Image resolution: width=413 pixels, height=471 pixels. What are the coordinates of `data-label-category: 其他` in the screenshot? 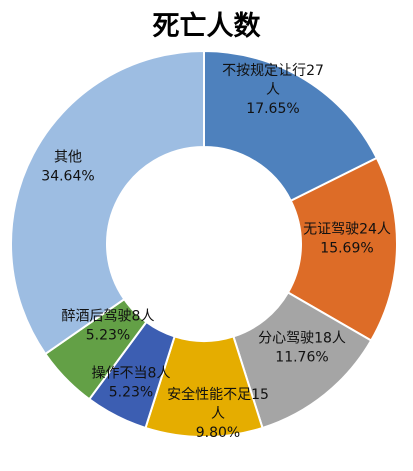 It's located at (68, 158).